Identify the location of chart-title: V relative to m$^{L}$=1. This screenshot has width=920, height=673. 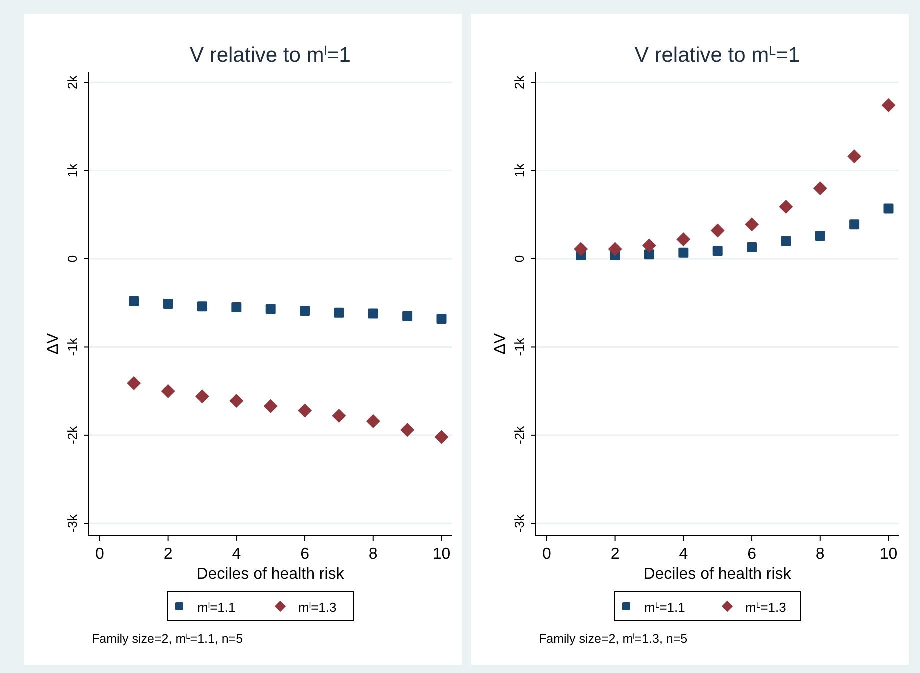
(717, 55).